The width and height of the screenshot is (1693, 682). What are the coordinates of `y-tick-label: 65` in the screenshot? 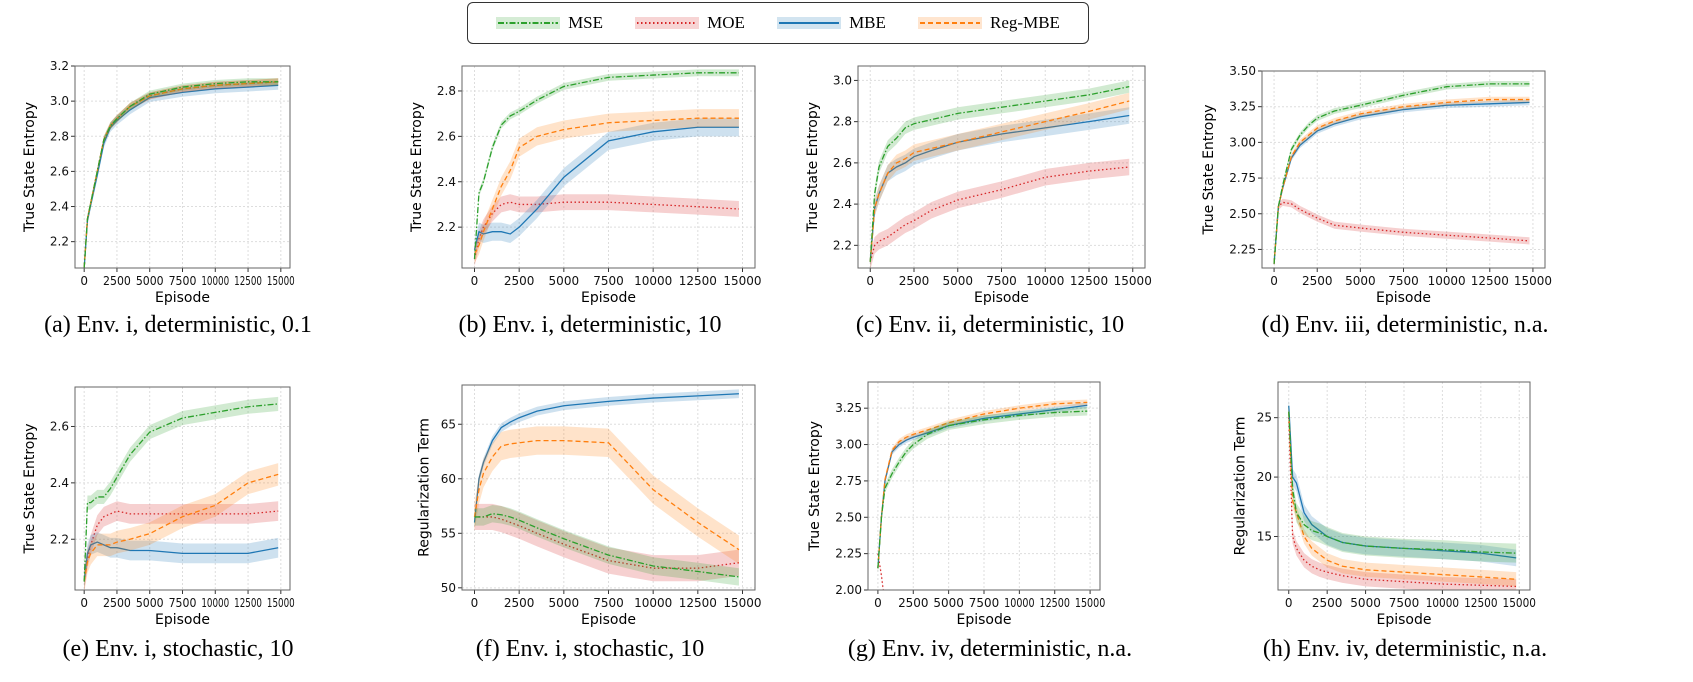 It's located at (448, 424).